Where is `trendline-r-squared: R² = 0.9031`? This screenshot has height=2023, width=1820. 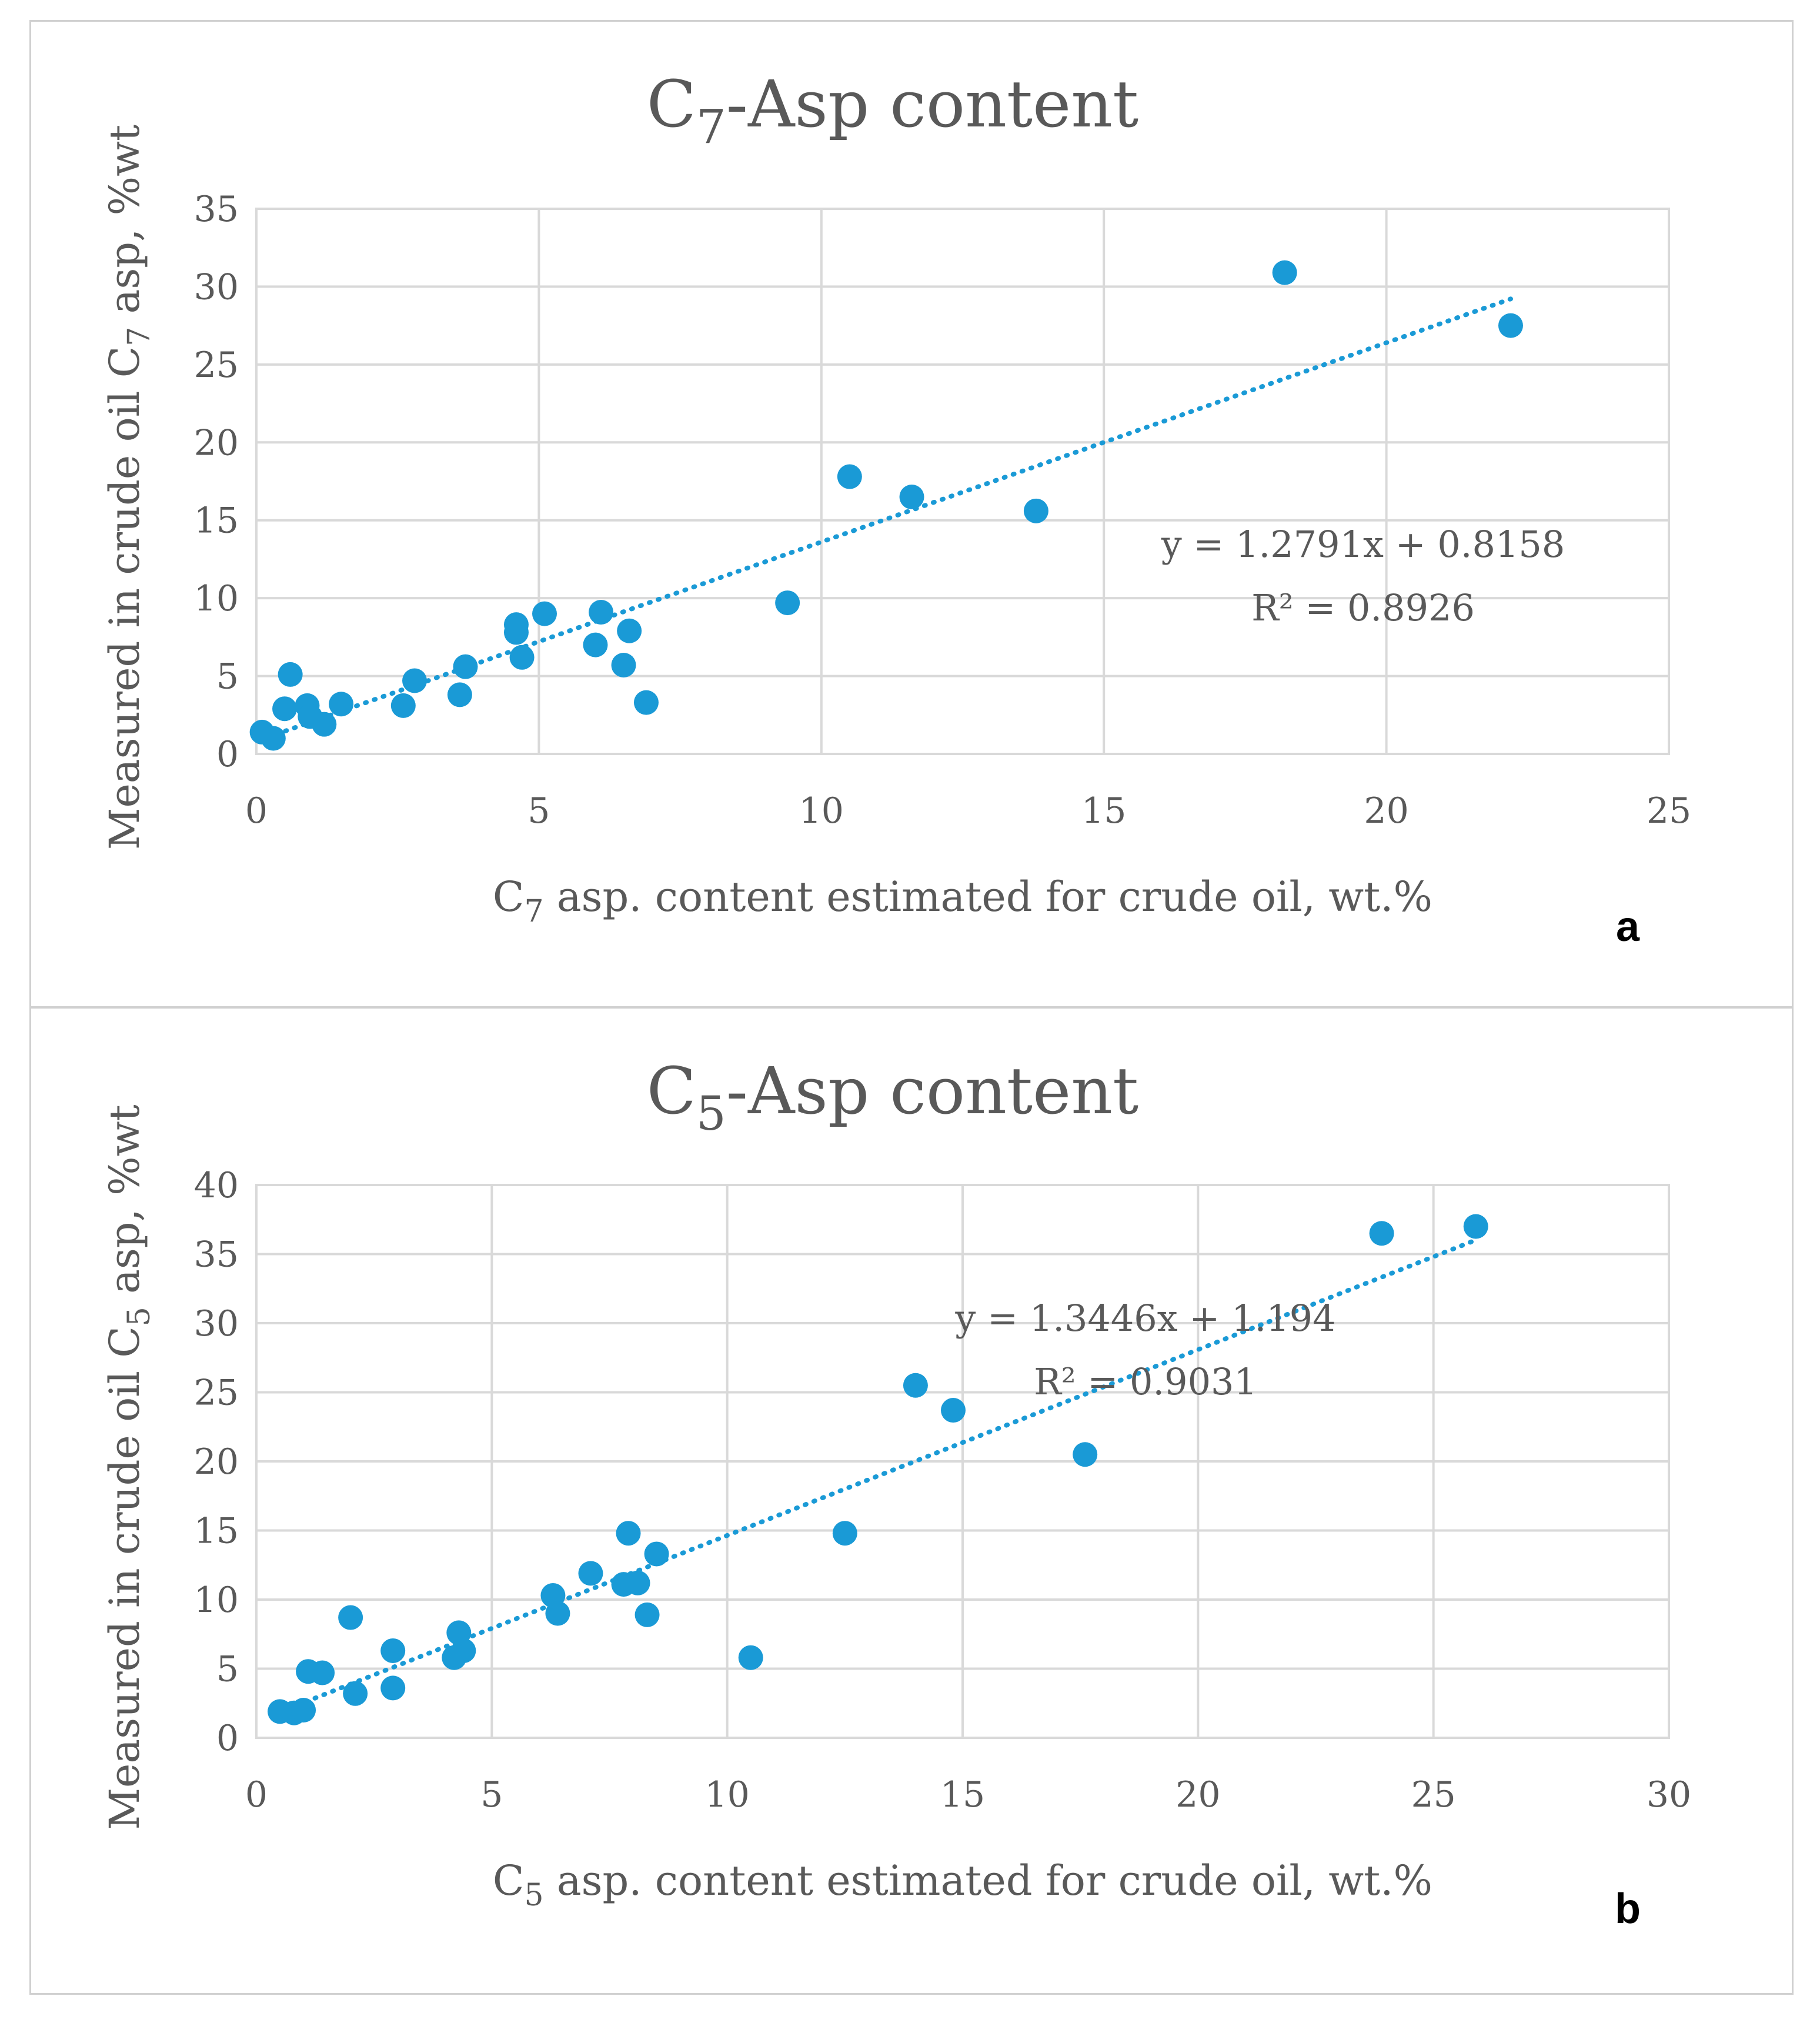
trendline-r-squared: R² = 0.9031 is located at coordinates (1145, 1381).